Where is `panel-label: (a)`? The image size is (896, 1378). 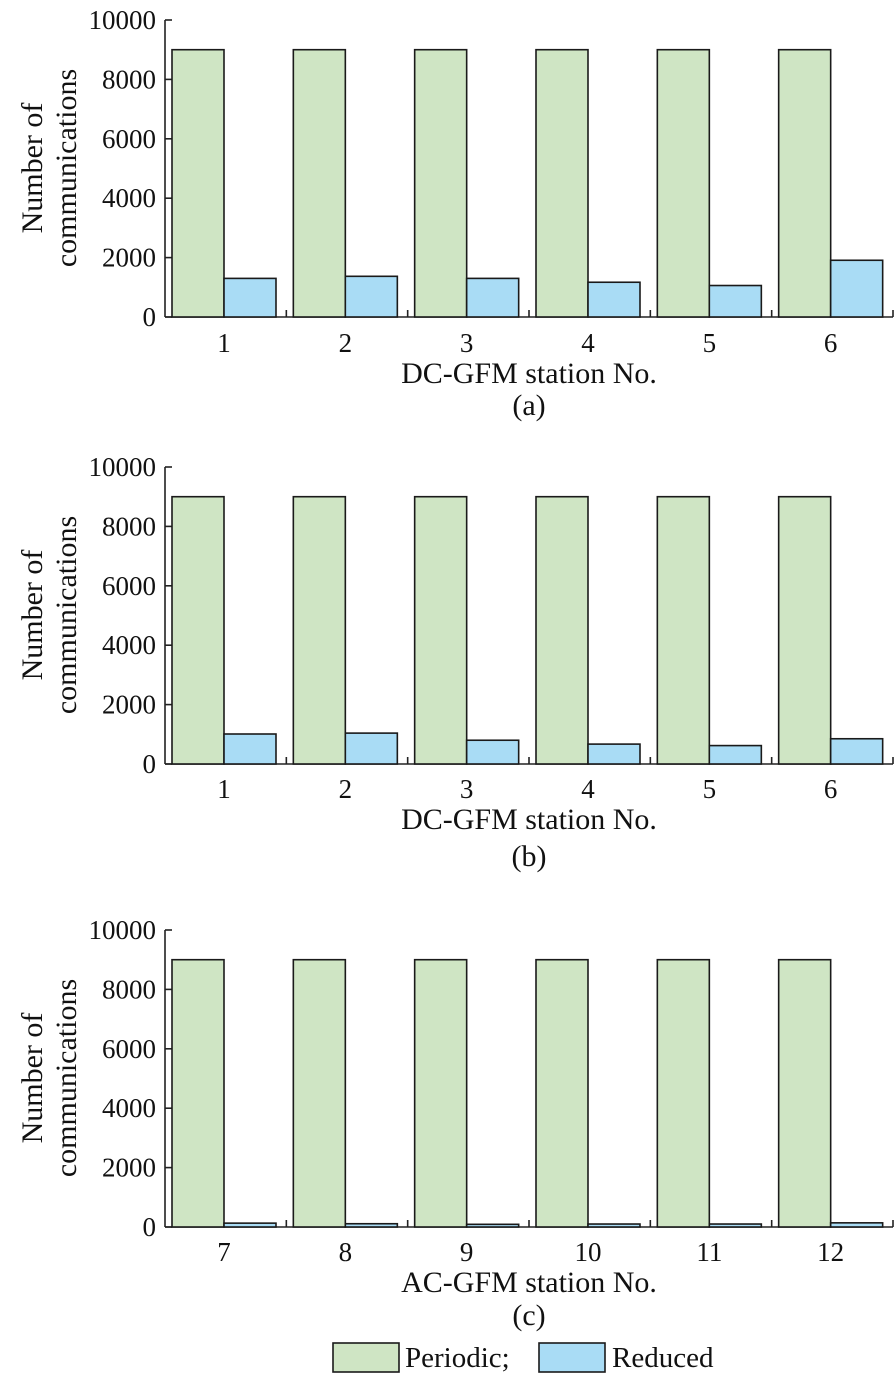 panel-label: (a) is located at coordinates (528, 405).